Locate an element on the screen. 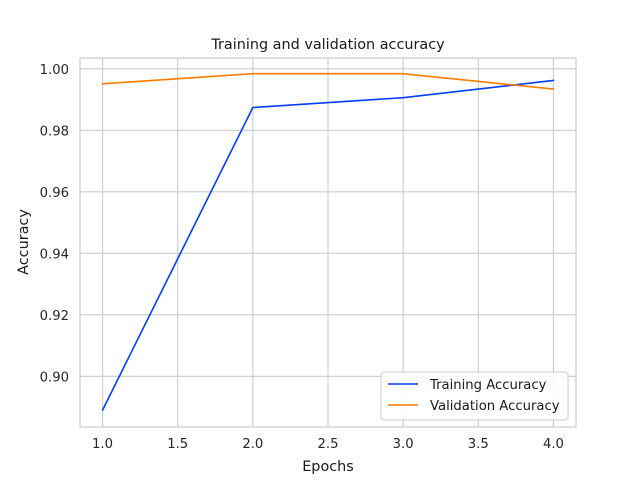 The image size is (640, 480). x-tick-label: 2.0 is located at coordinates (252, 444).